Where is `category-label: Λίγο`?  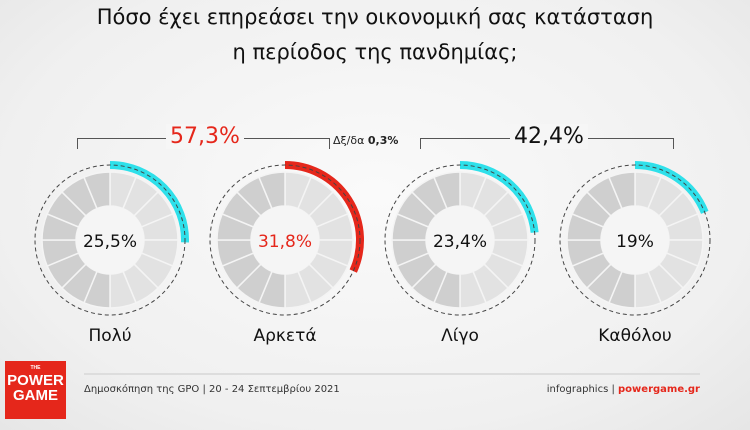
category-label: Λίγο is located at coordinates (460, 336).